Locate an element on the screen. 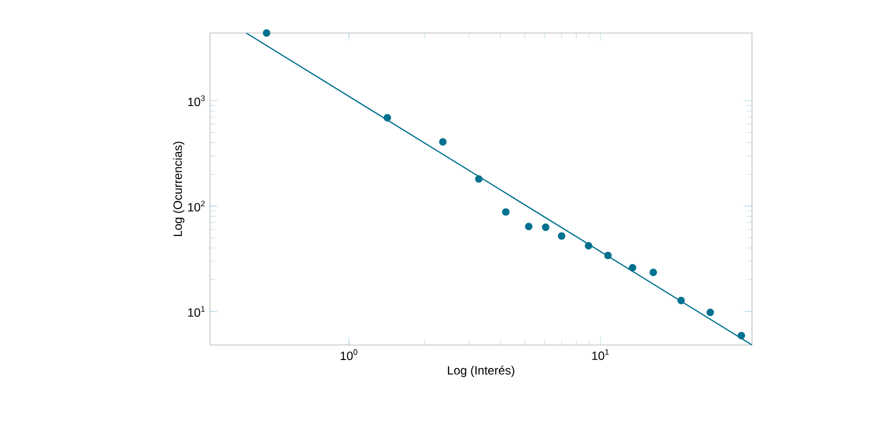  x-tick-label: 10$^{0}$ is located at coordinates (349, 354).